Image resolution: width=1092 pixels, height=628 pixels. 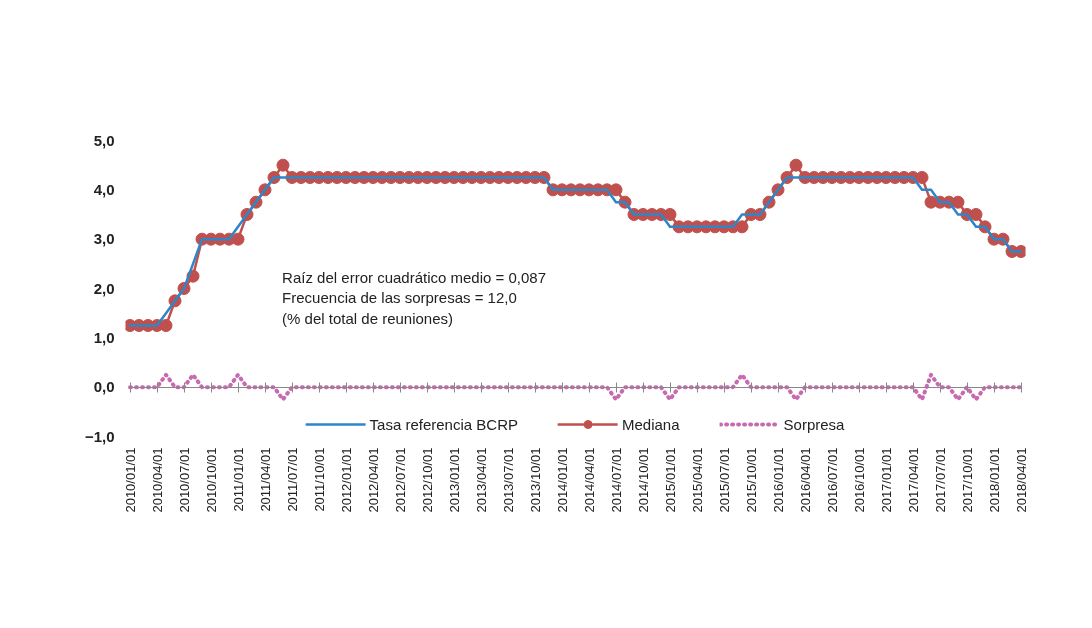 I want to click on x-tick-label: 2013/01/01, so click(x=454, y=480).